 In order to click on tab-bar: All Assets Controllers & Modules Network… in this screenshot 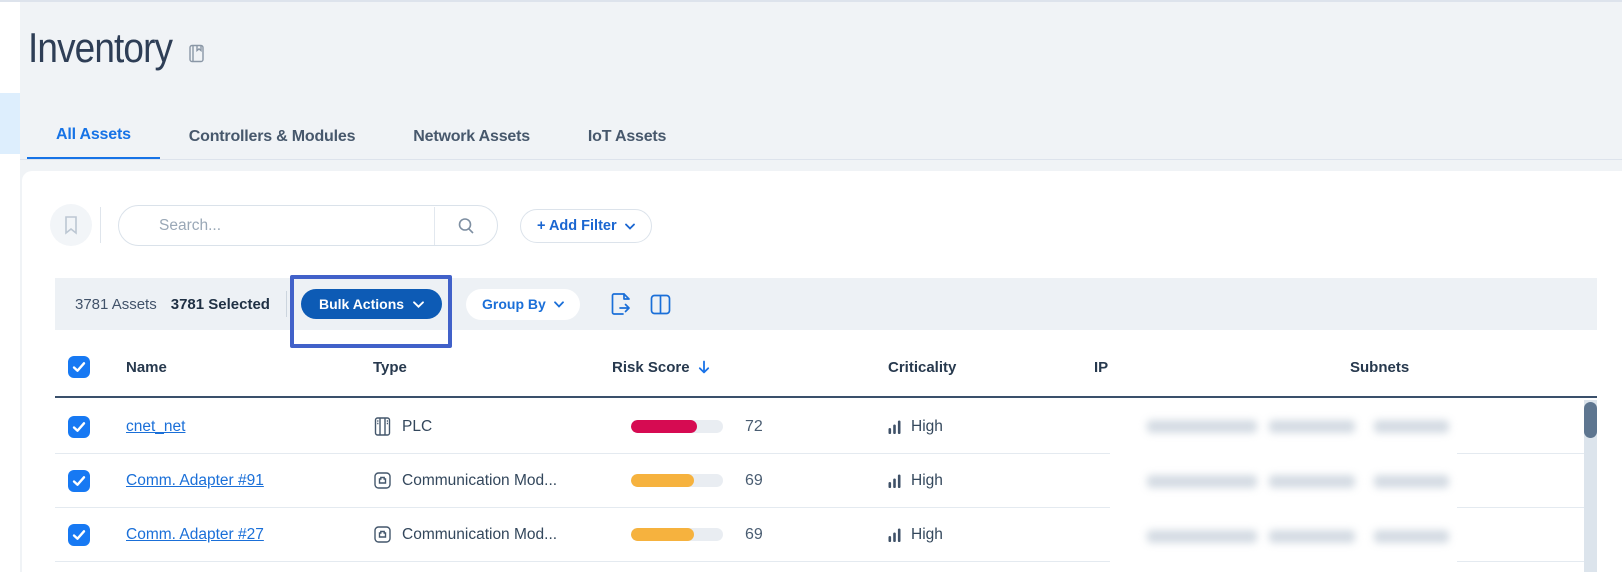, I will do `click(361, 136)`.